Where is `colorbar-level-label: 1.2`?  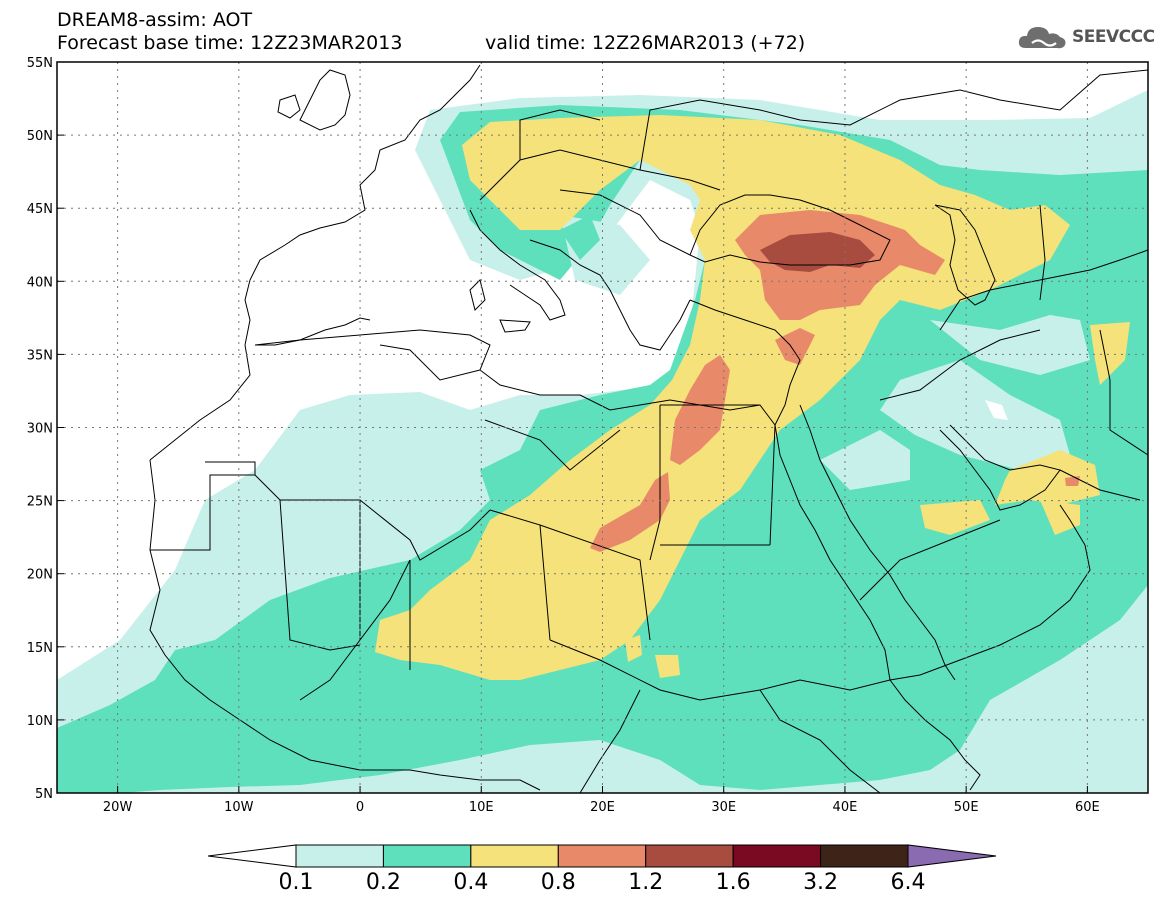
colorbar-level-label: 1.2 is located at coordinates (645, 882).